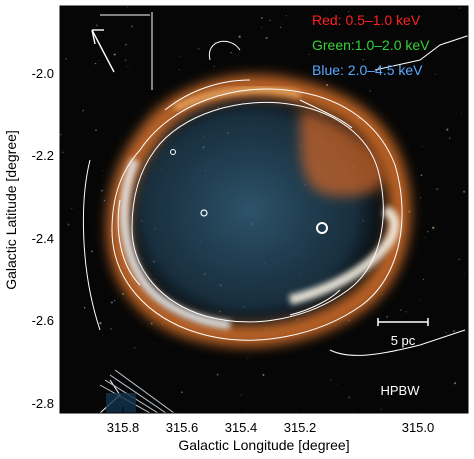  Describe the element at coordinates (367, 70) in the screenshot. I see `legend-blue: Blue: 2.0–4.5 keV` at that location.